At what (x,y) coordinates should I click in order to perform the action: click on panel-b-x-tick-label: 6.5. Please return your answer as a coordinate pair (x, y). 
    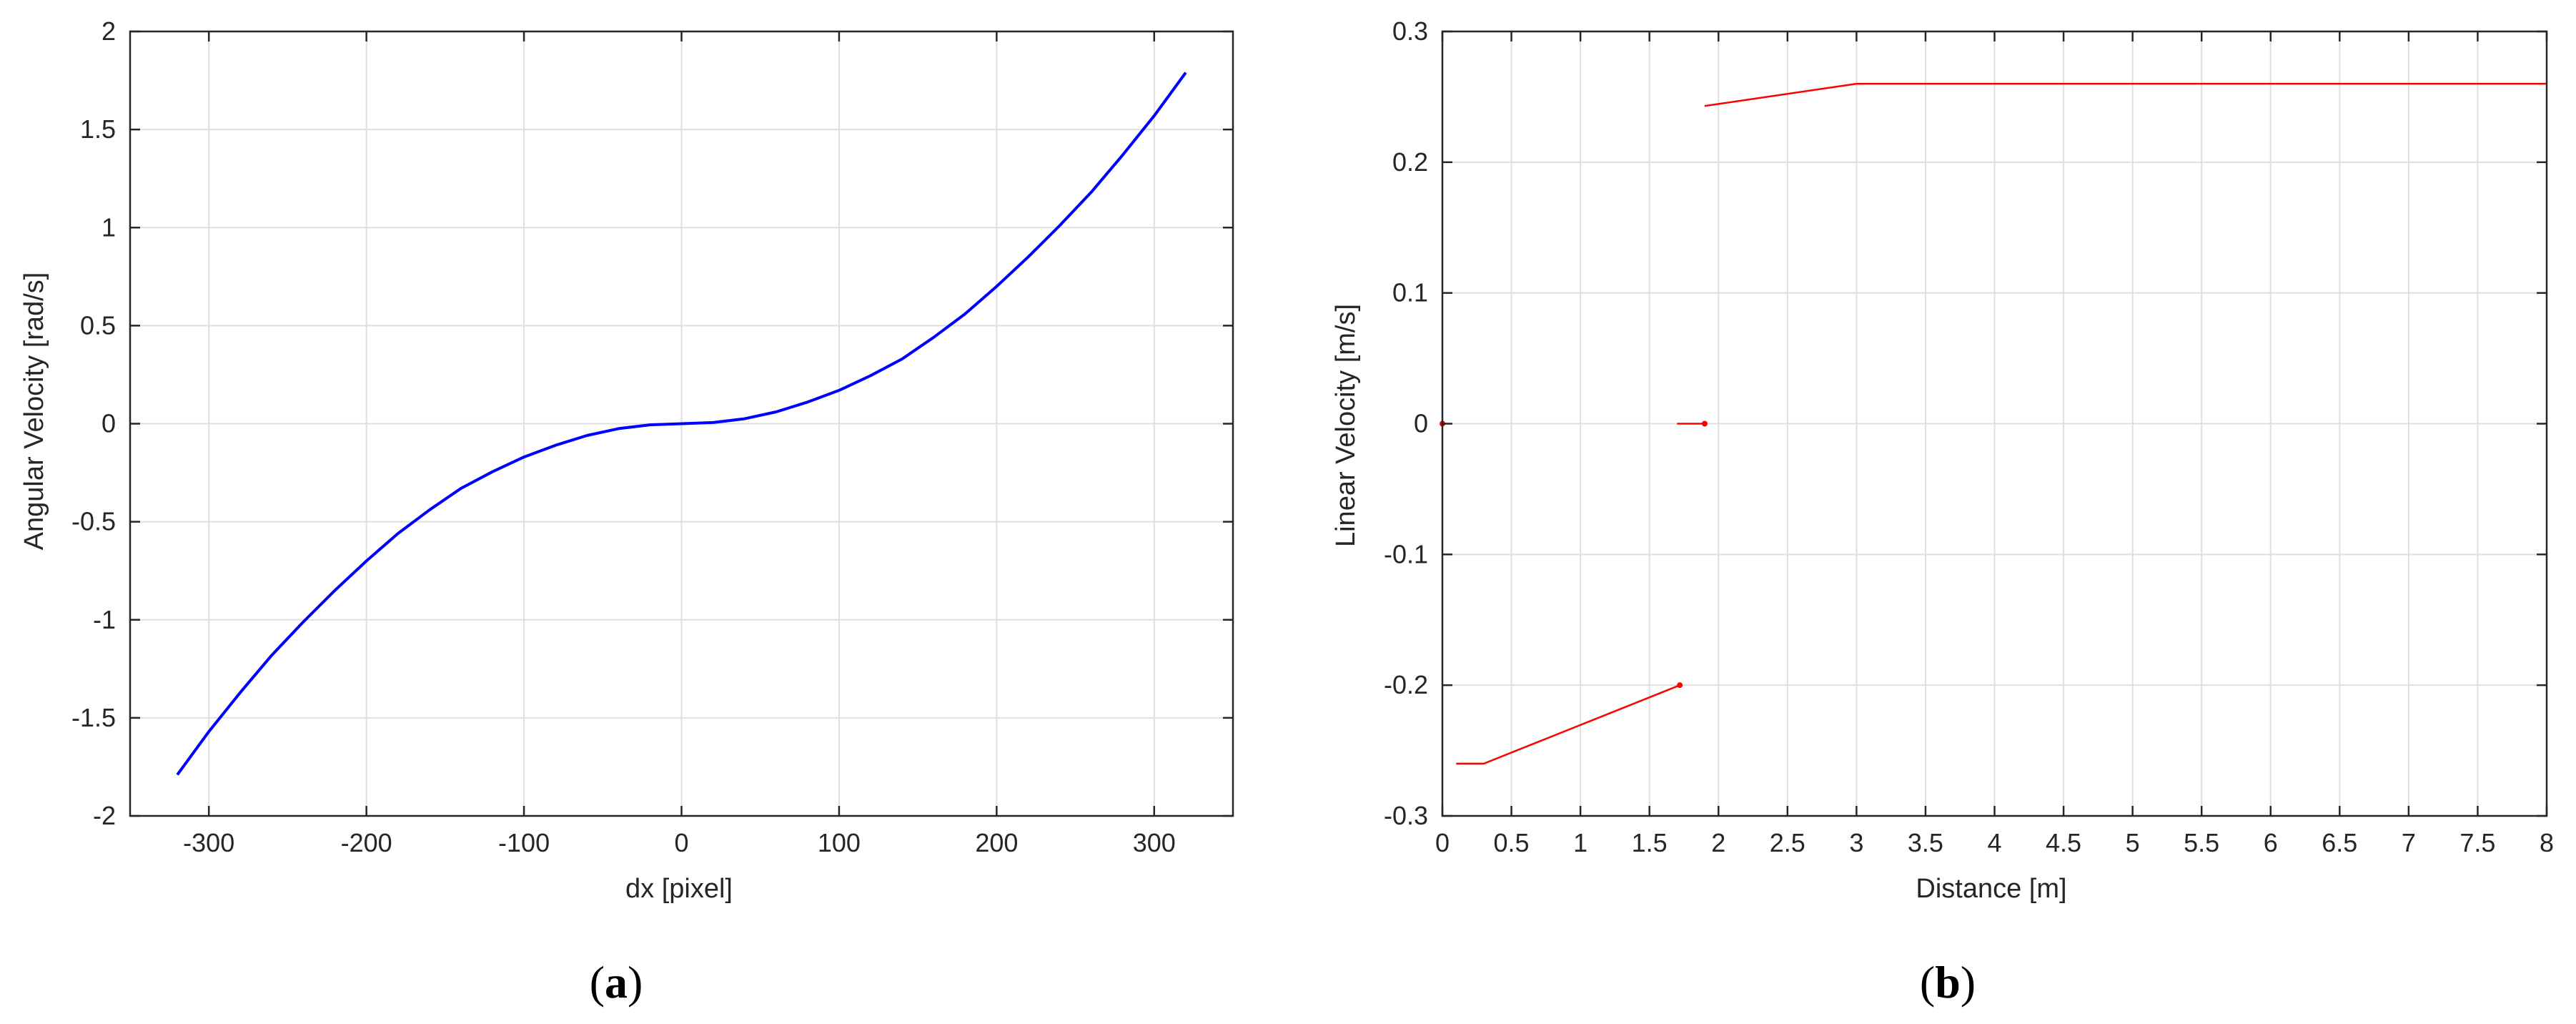
    Looking at the image, I should click on (2339, 842).